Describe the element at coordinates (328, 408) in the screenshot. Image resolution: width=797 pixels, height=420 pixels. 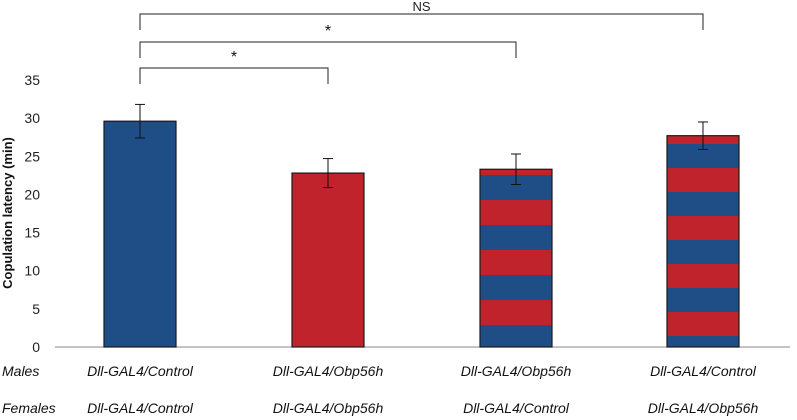
I see `female-genotype-label-2: Dll-GAL4/Obp56h` at that location.